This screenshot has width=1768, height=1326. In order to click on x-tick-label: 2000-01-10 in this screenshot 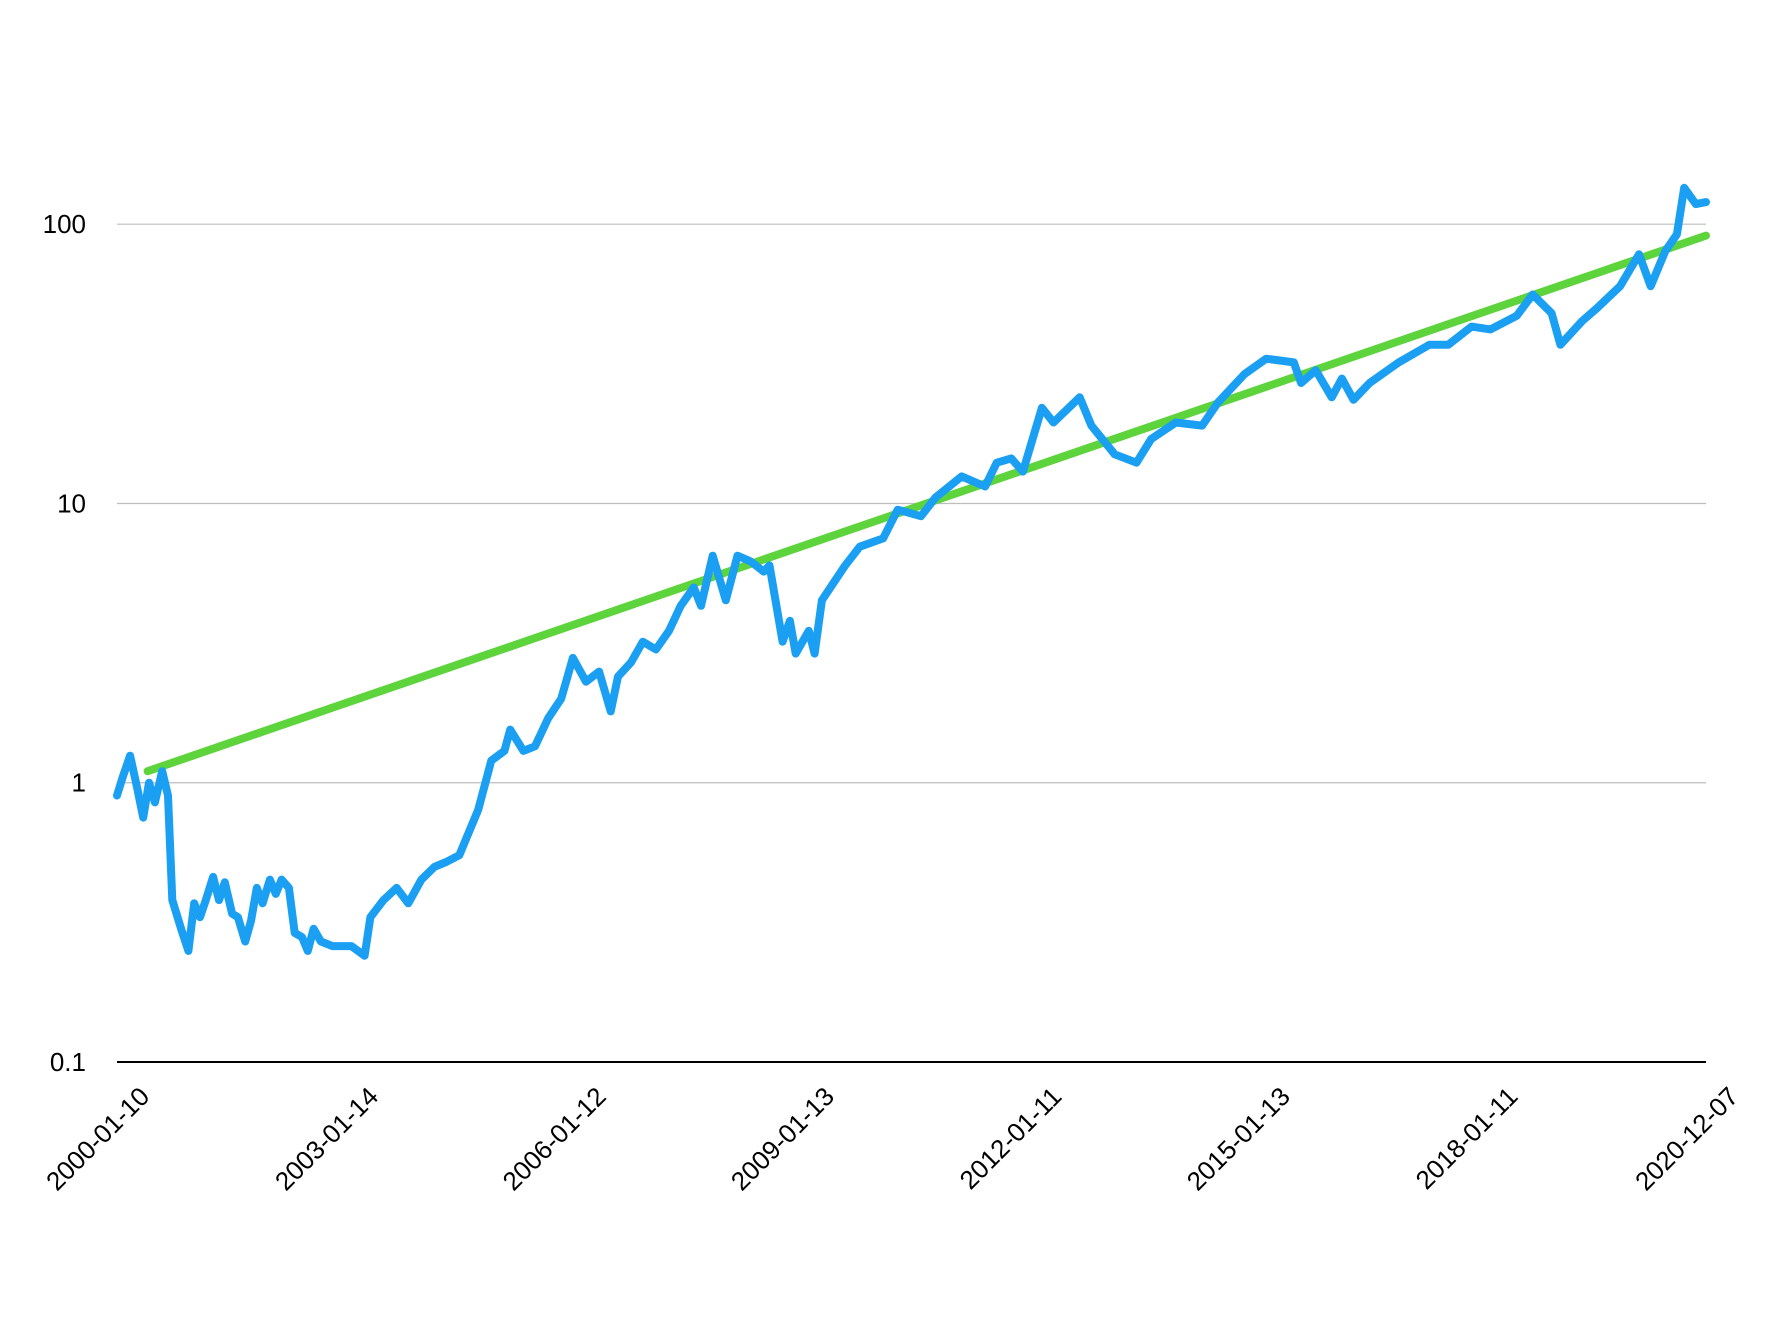, I will do `click(97, 1138)`.